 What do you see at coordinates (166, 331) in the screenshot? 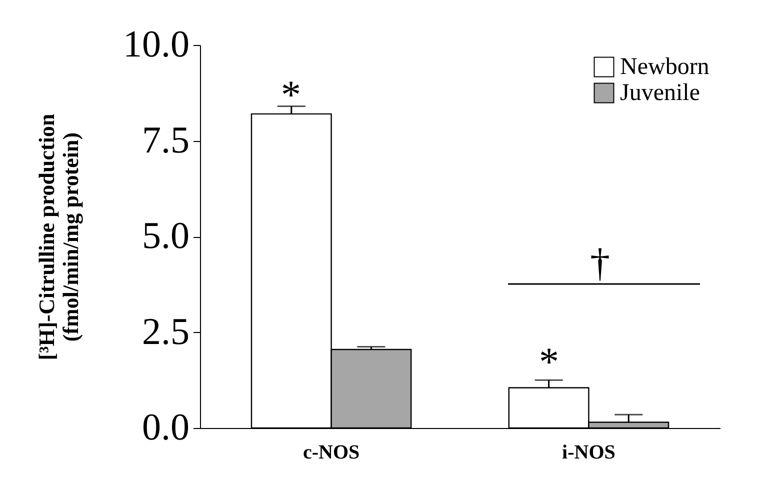
I see `y-tick-label: 2.5` at bounding box center [166, 331].